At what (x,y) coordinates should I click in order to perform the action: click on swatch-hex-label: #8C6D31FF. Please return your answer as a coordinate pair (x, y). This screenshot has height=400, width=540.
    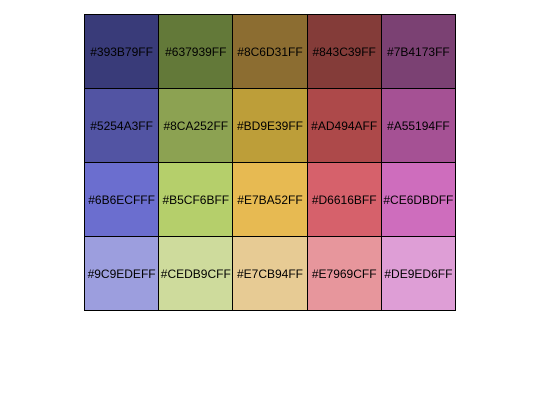
    Looking at the image, I should click on (269, 52).